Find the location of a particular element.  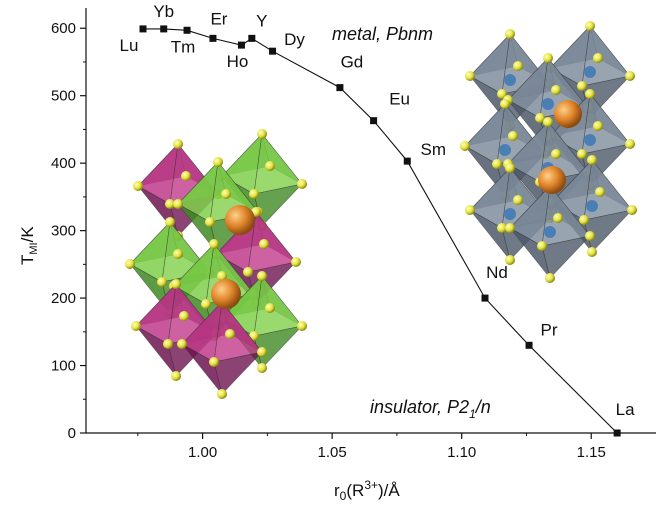

point-label-tm: Tm is located at coordinates (183, 46).